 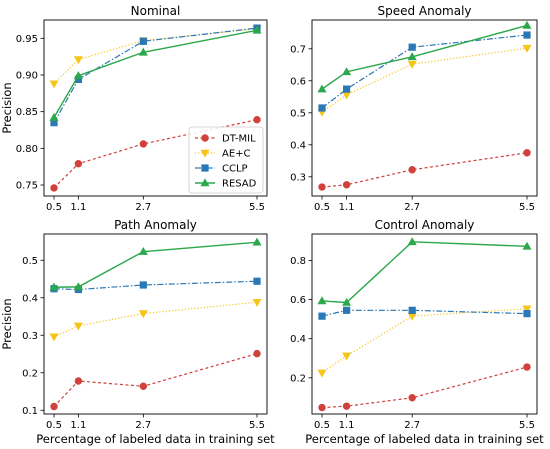 What do you see at coordinates (27, 149) in the screenshot?
I see `y-tick-label: 0.80` at bounding box center [27, 149].